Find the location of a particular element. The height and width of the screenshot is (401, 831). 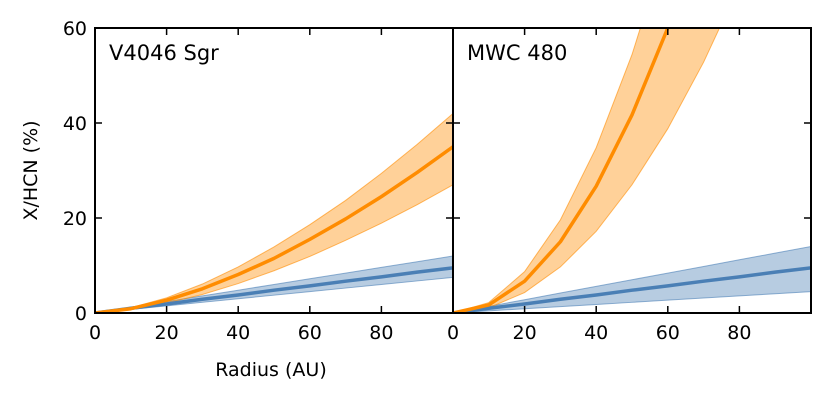

panel-title: V4046 Sgr is located at coordinates (164, 53).